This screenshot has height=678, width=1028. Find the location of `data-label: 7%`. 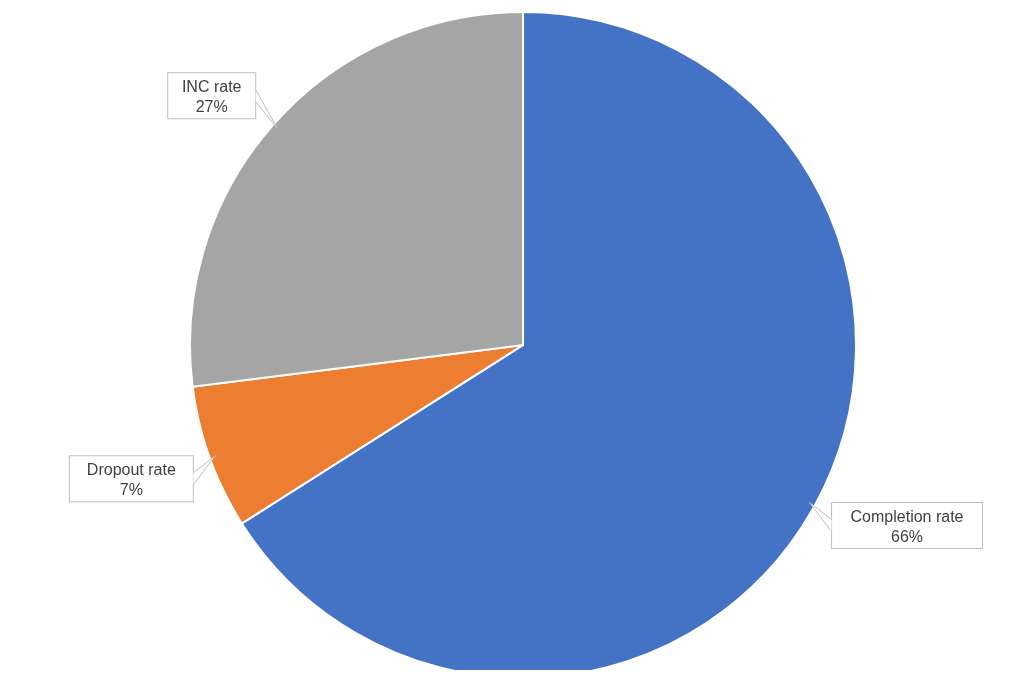

data-label: 7% is located at coordinates (131, 489).